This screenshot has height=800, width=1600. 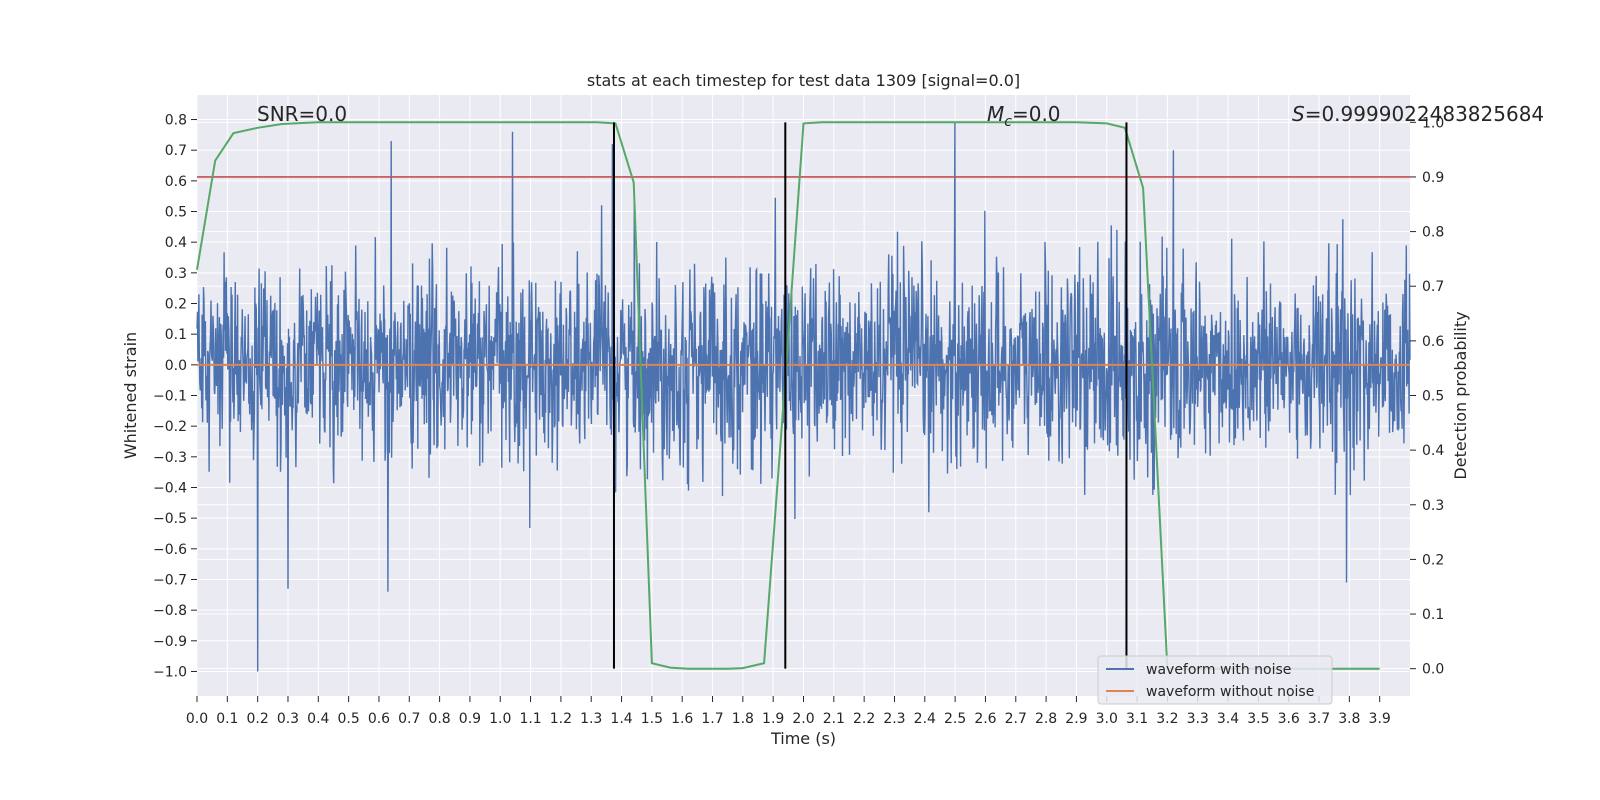 What do you see at coordinates (1024, 116) in the screenshot?
I see `chirp-mass-annotation: Mc=0.0` at bounding box center [1024, 116].